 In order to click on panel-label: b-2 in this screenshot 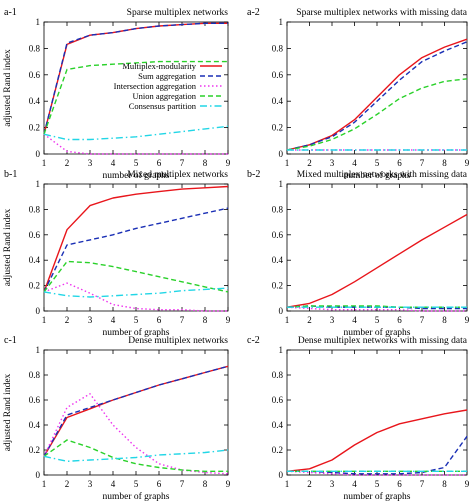, I will do `click(253, 174)`.